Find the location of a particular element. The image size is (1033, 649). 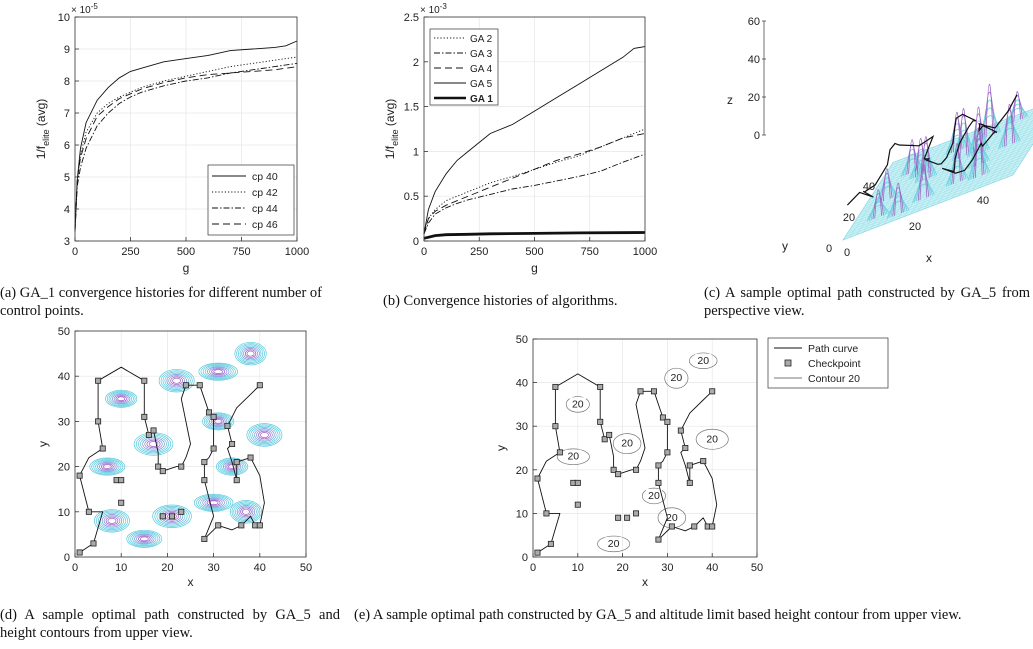

chart-d: 0 10 20 30 40 50 0 10 20 30 40 50 x y is located at coordinates (174, 457).